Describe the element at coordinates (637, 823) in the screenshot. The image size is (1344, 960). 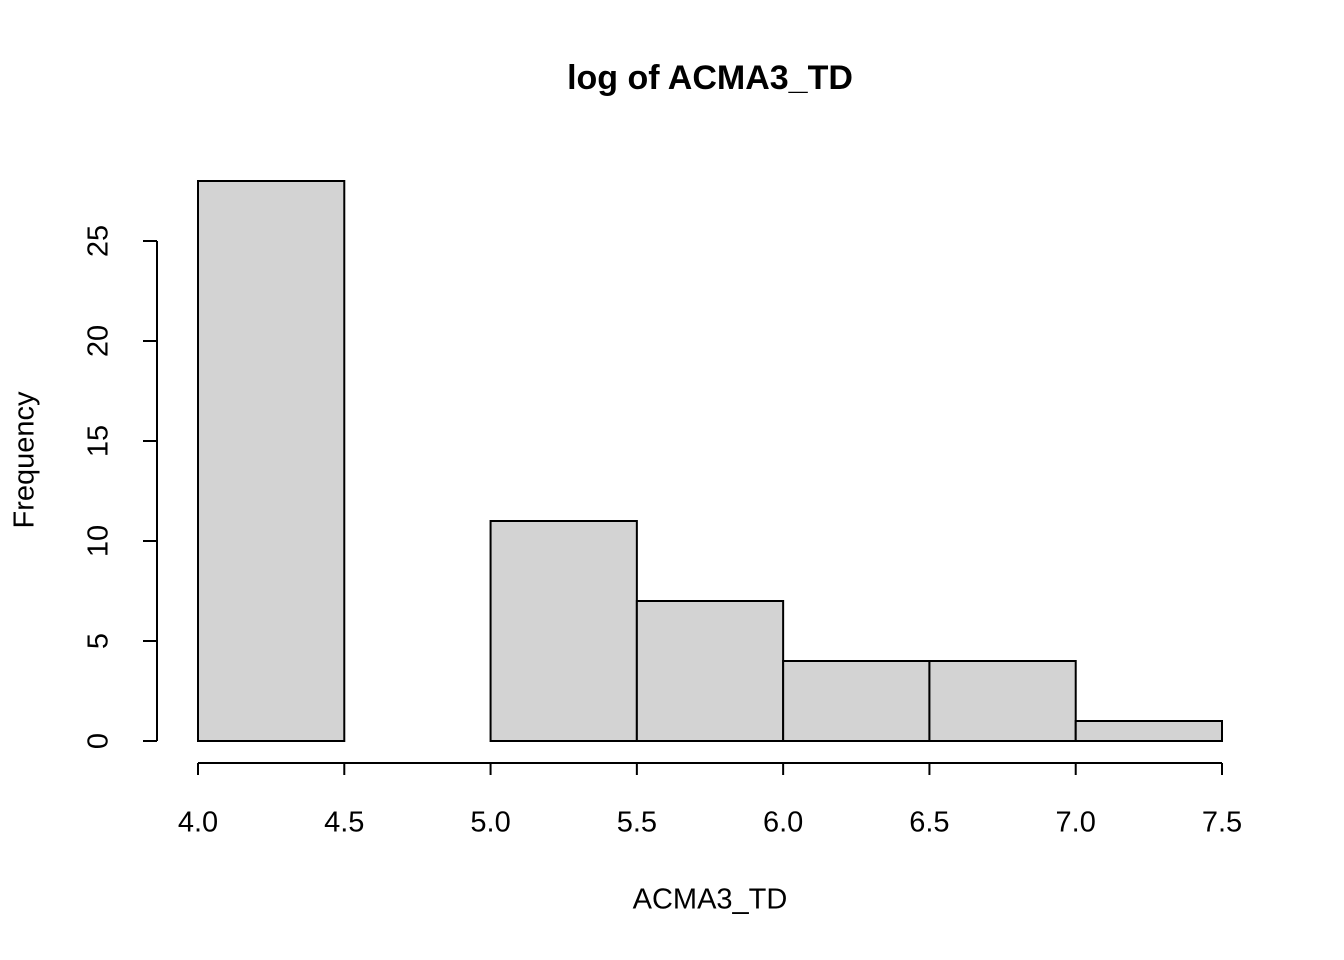
I see `x-tick-label: 5.5` at that location.